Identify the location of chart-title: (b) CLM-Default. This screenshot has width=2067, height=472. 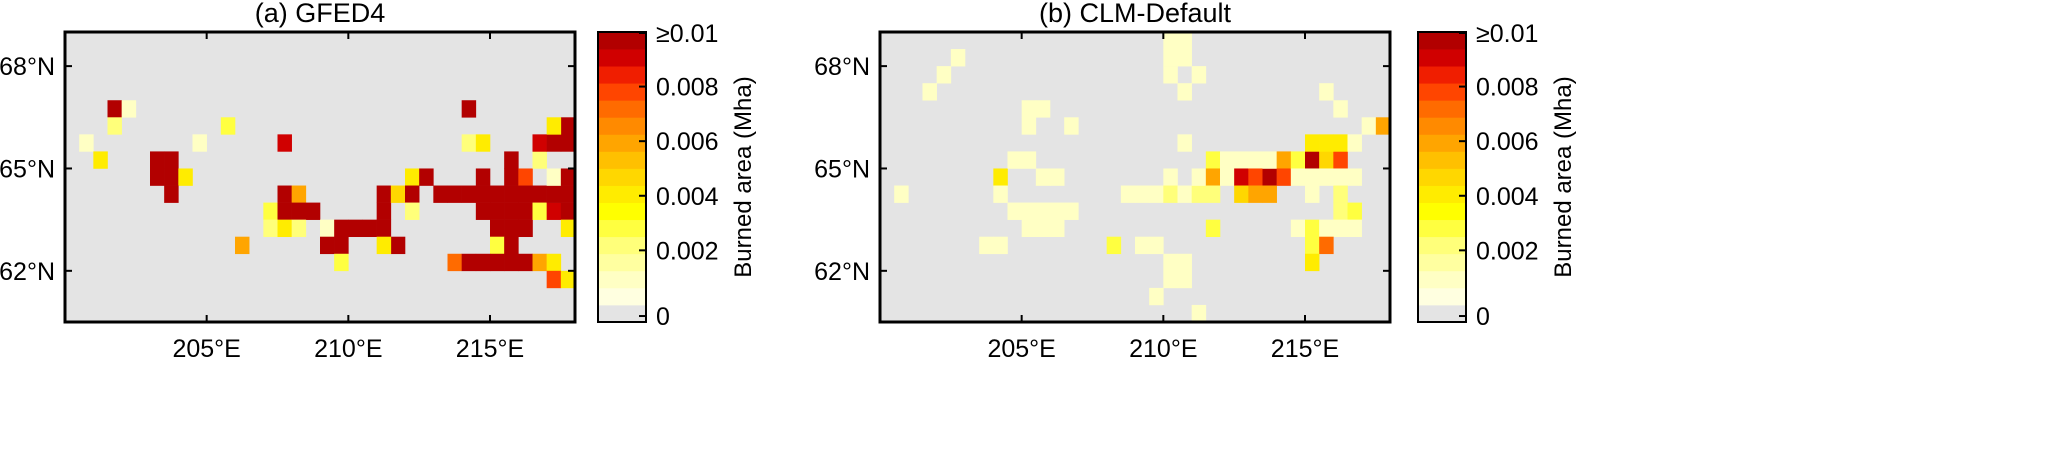
(1135, 14).